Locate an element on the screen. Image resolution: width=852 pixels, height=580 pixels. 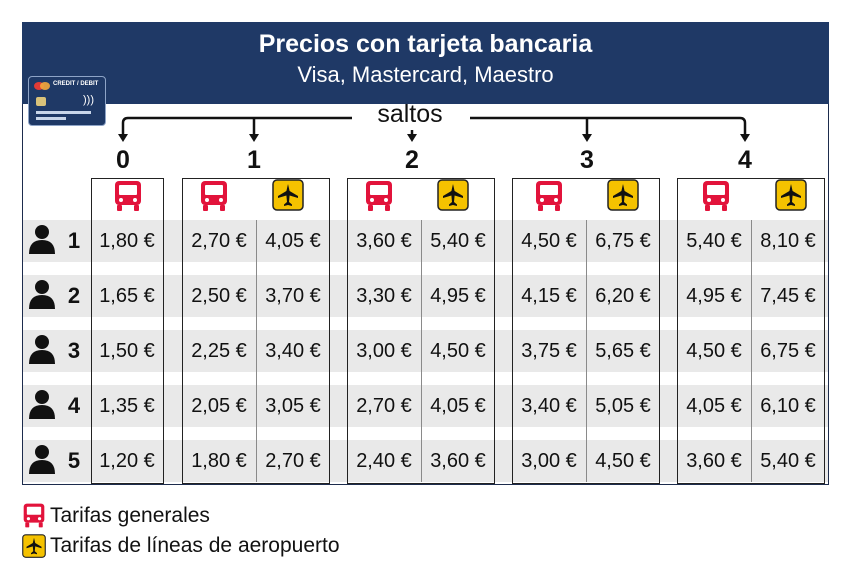
persons-count: 2 is located at coordinates (74, 295).